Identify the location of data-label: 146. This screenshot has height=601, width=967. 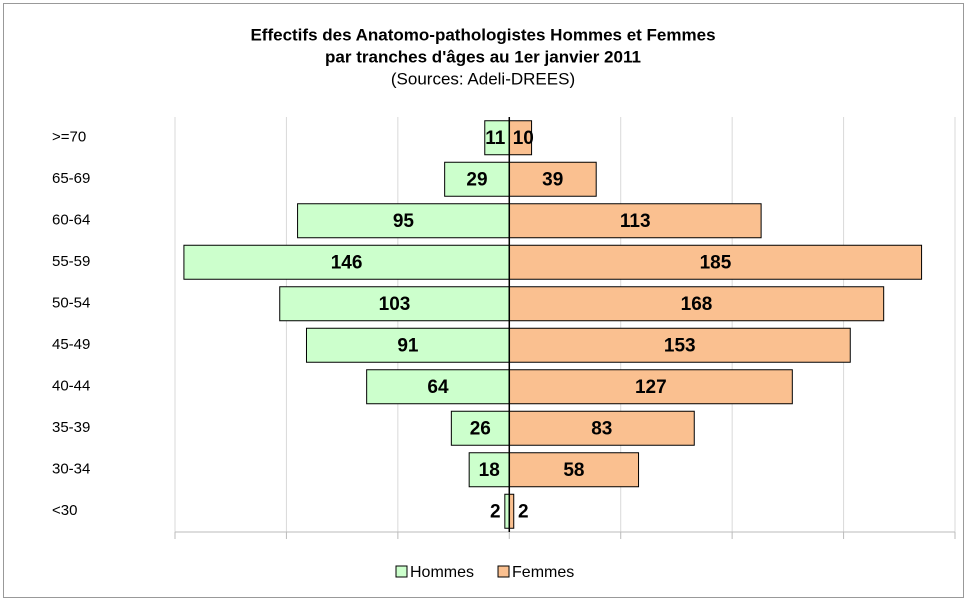
(347, 262).